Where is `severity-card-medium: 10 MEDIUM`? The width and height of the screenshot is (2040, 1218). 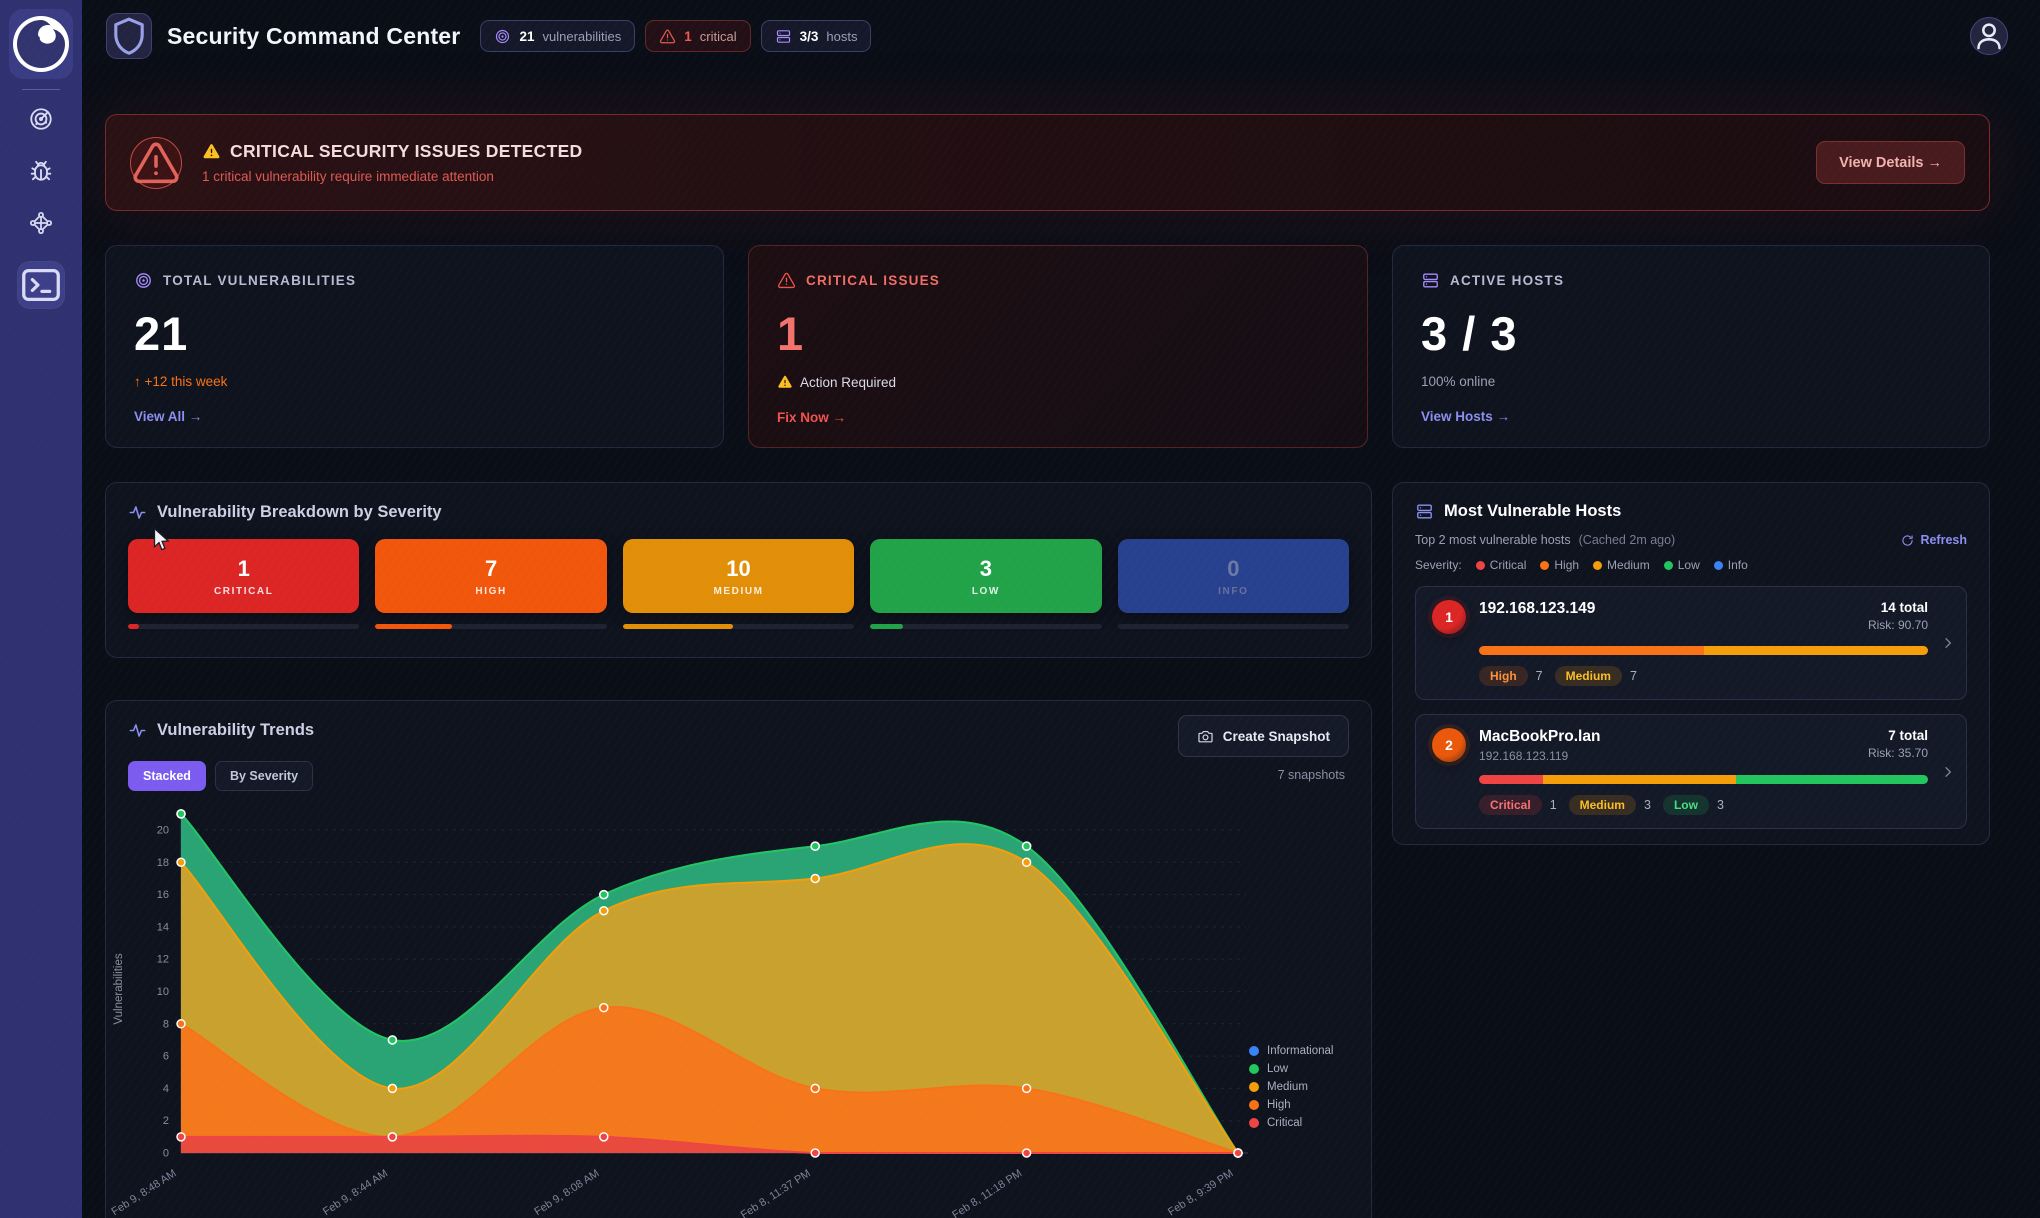
severity-card-medium: 10 MEDIUM is located at coordinates (738, 576).